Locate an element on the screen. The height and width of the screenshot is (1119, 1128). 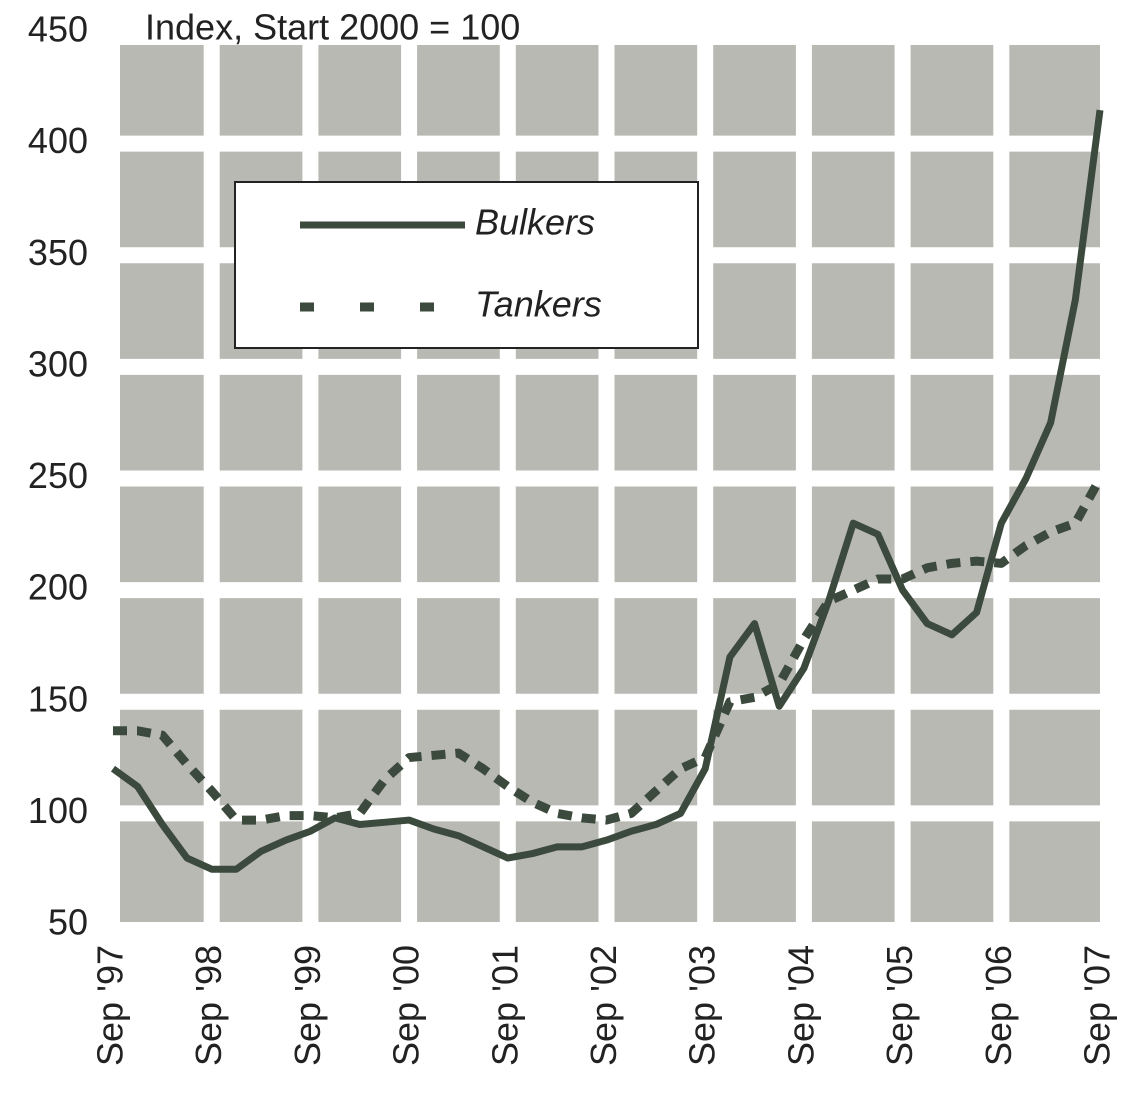
x-tick-label: Sep '05 is located at coordinates (899, 1005).